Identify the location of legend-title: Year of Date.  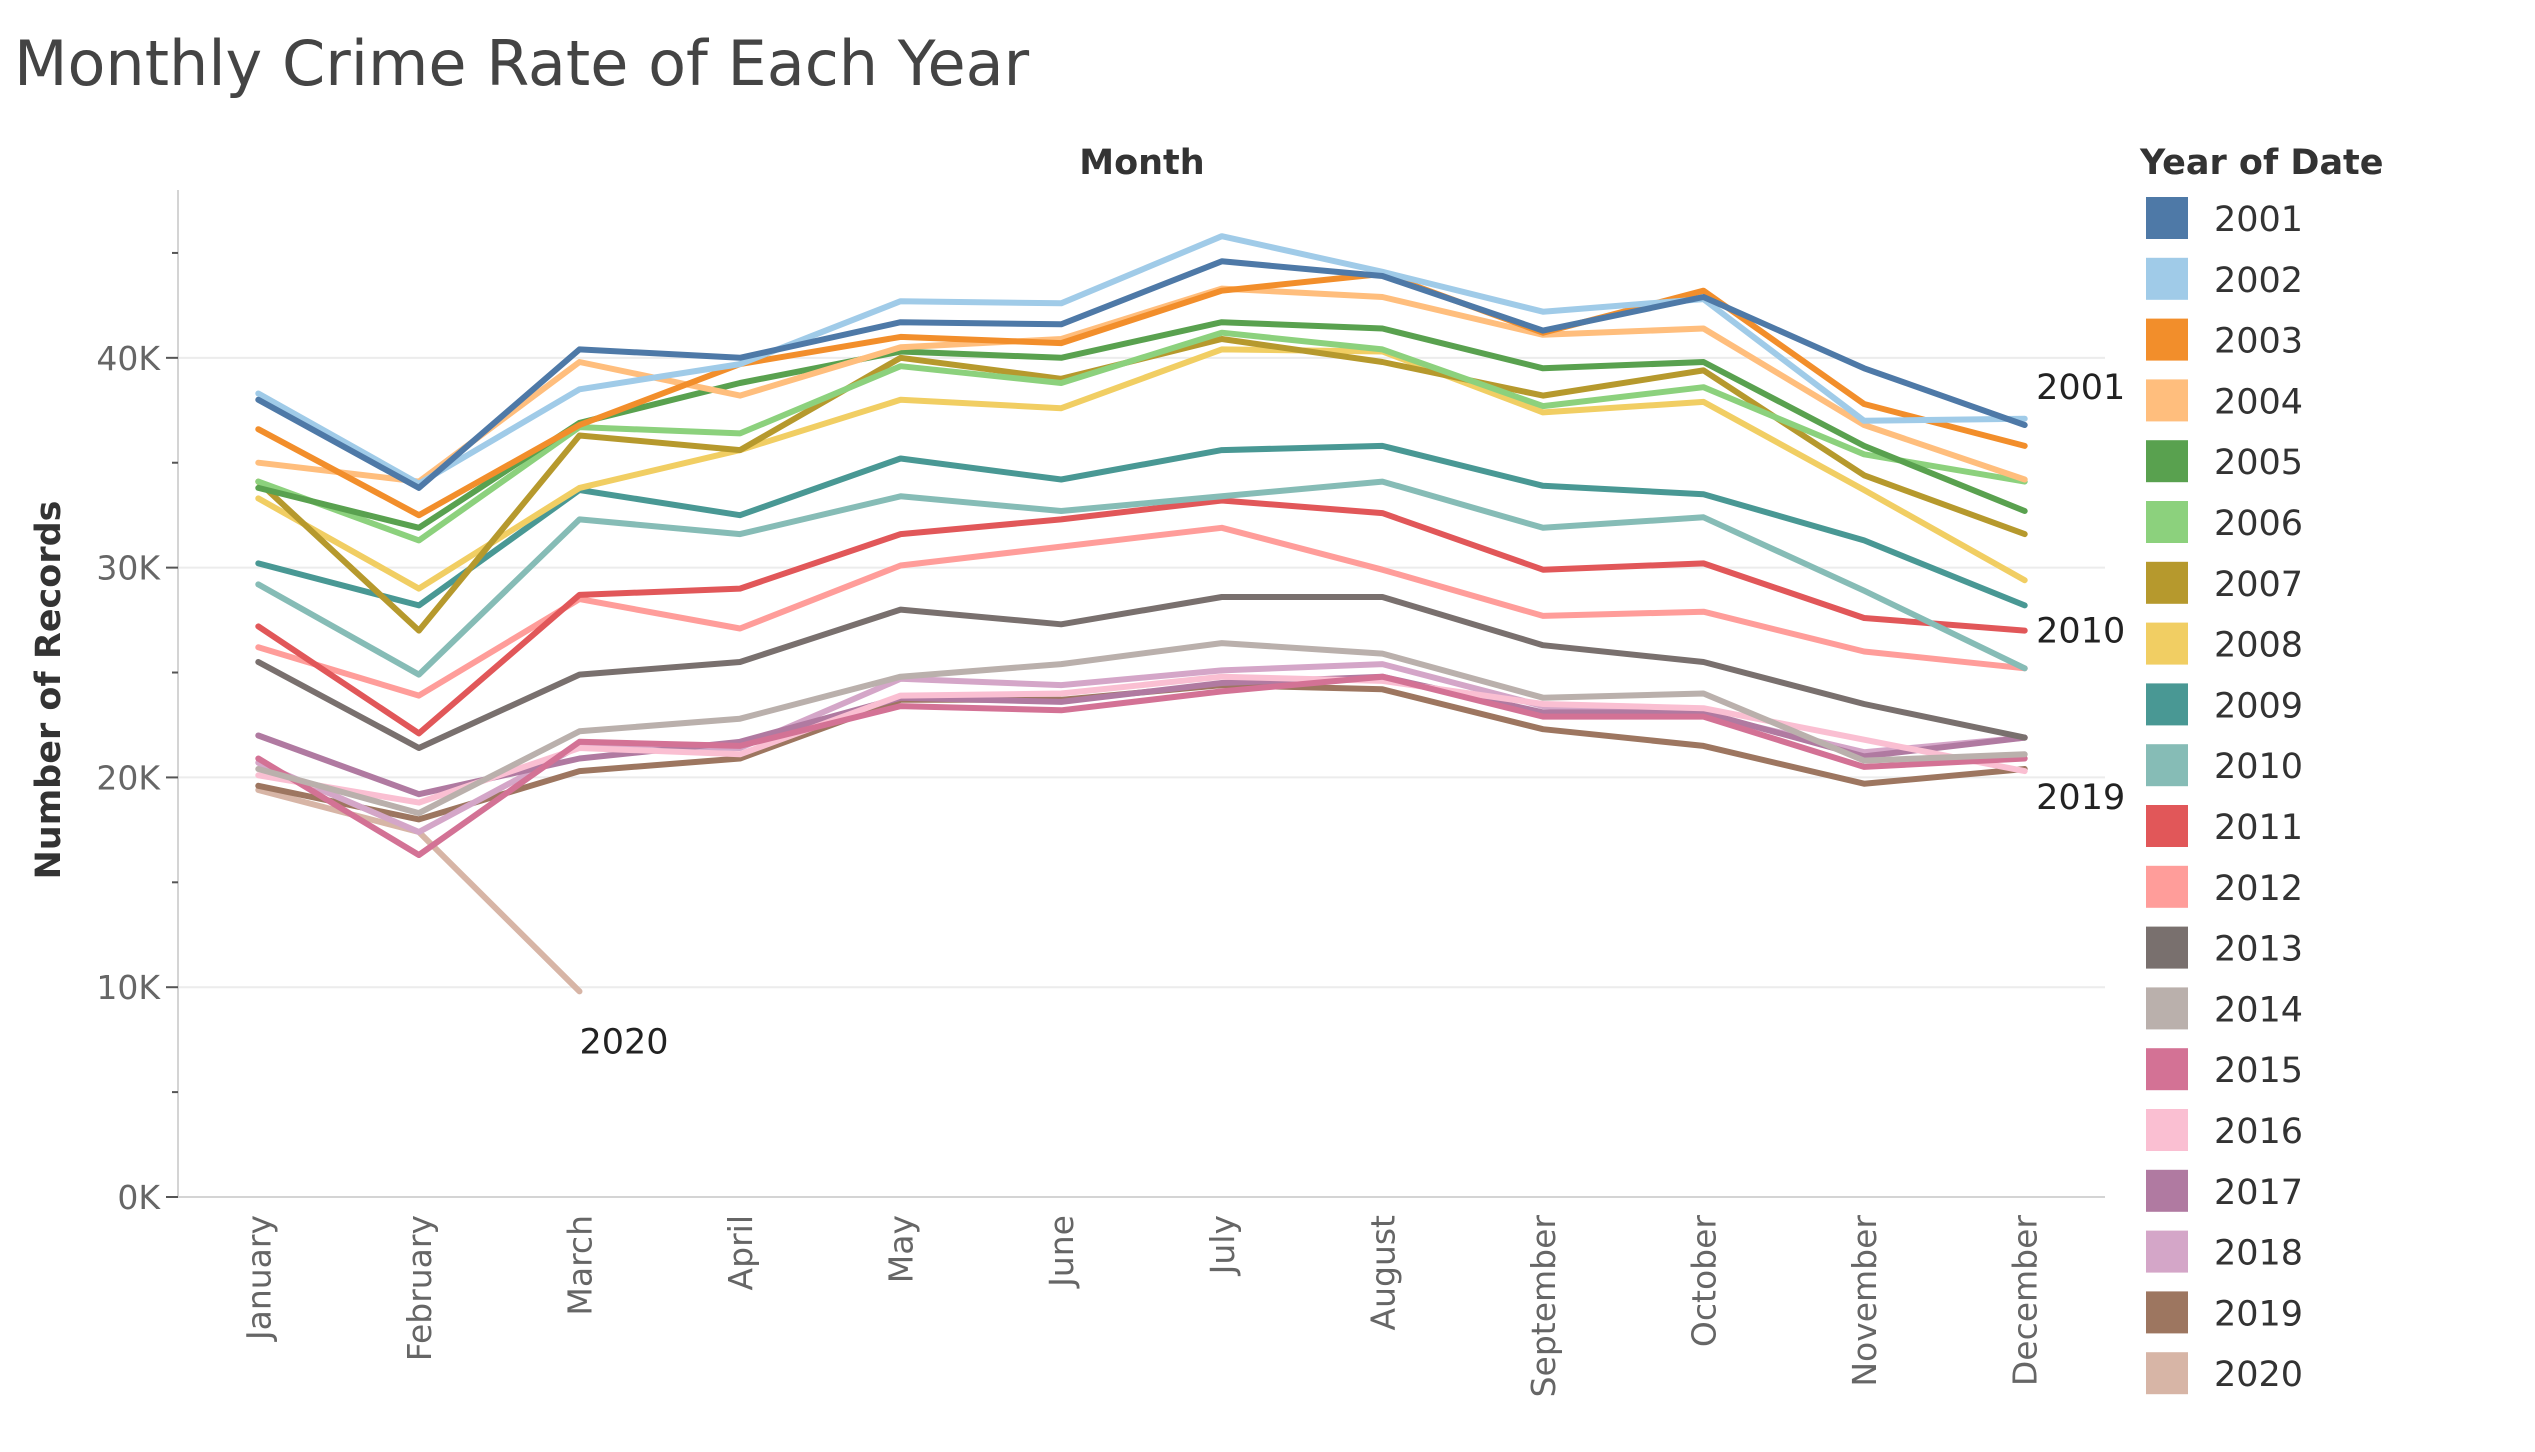
(2261, 163).